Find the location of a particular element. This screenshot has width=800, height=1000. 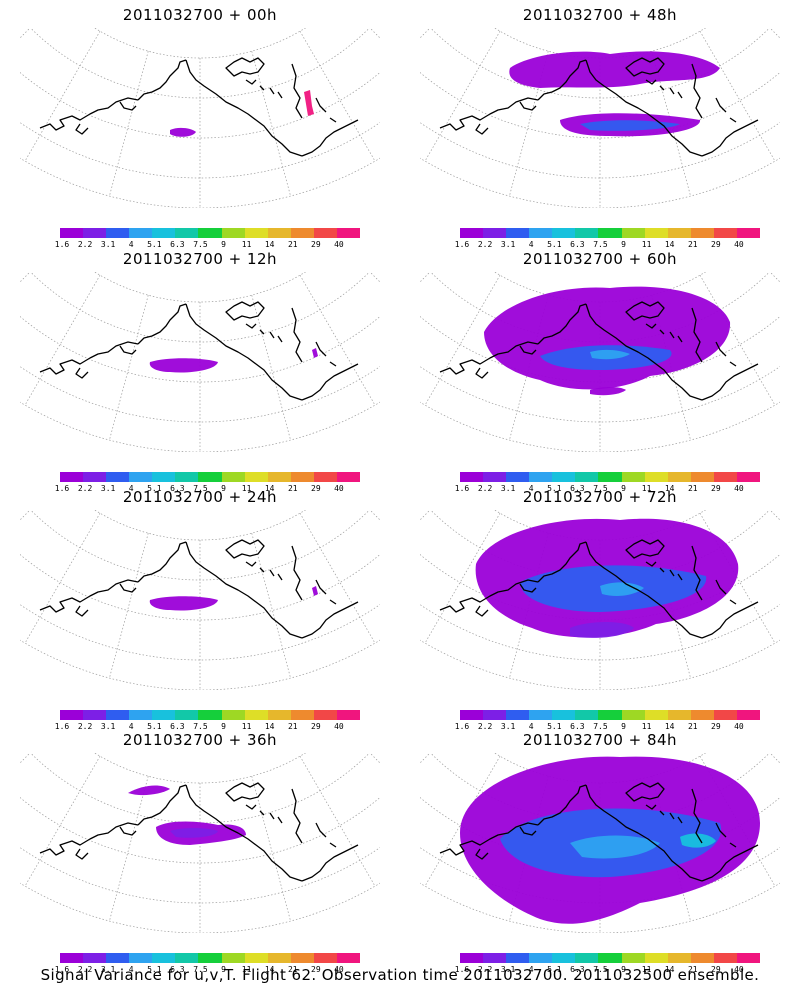

colorbar is located at coordinates (210, 477).